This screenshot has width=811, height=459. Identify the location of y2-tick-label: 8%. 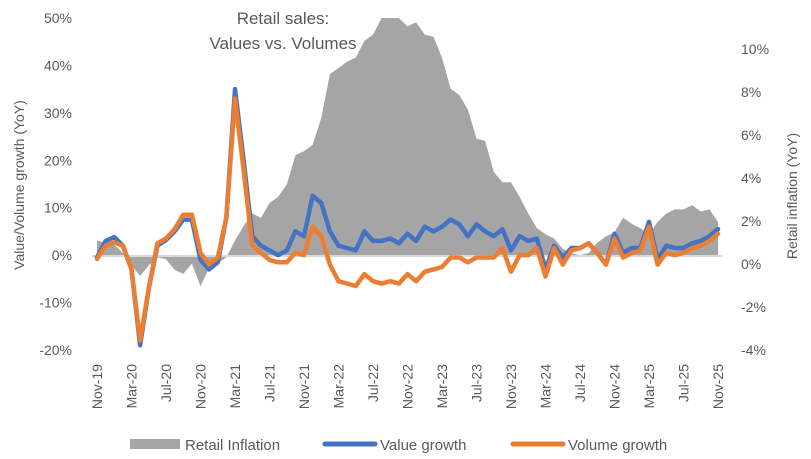
(751, 92).